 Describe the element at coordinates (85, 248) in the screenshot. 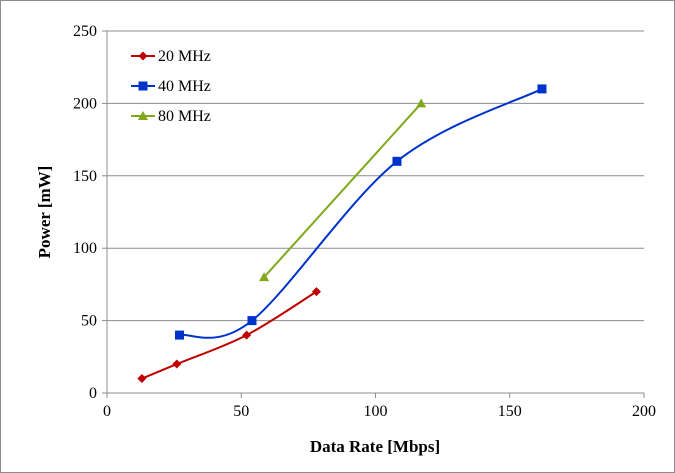

I see `y-tick-label-2: 100` at that location.